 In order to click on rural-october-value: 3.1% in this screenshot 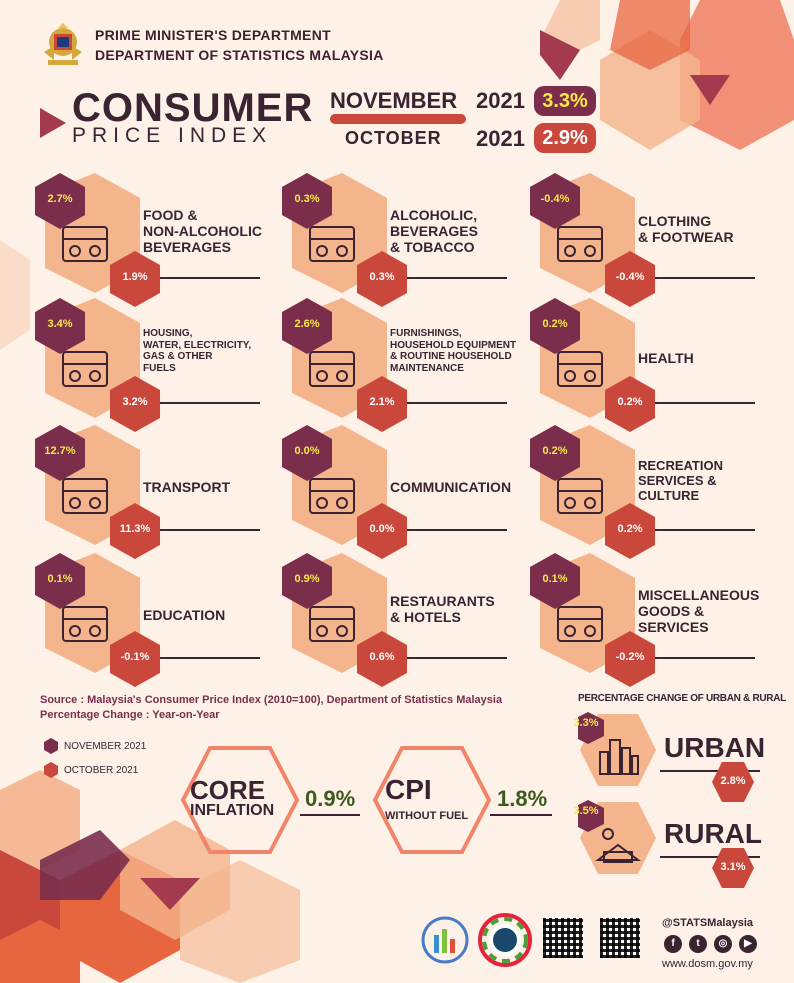, I will do `click(733, 867)`.